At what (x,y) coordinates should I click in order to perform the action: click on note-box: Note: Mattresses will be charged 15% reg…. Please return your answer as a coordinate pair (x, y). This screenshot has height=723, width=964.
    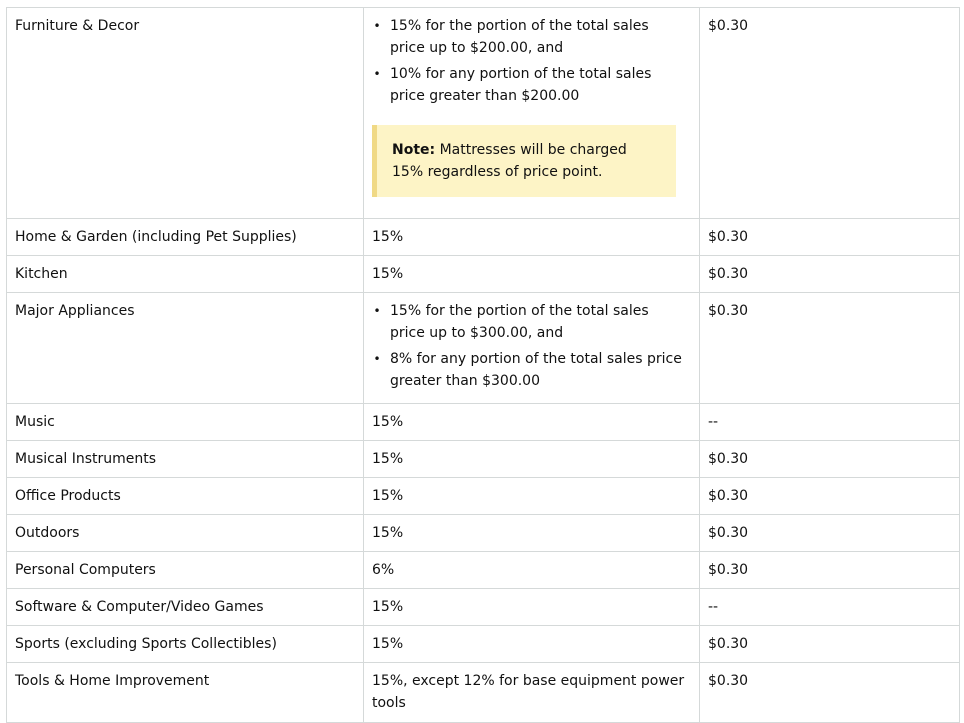
    Looking at the image, I should click on (524, 161).